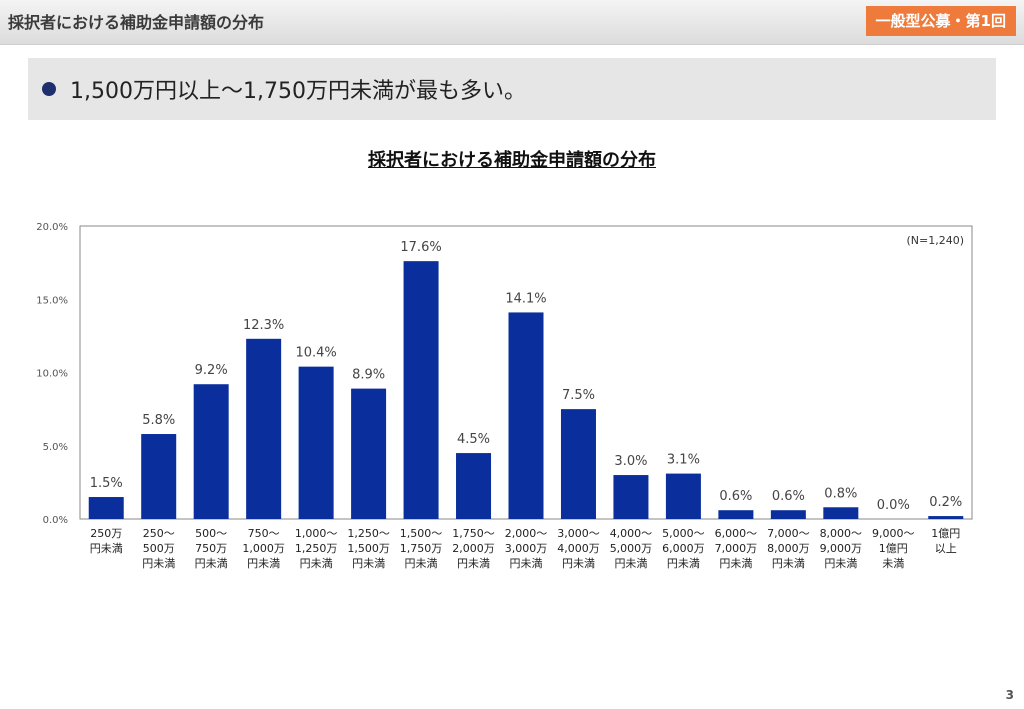 The image size is (1024, 709). I want to click on data-label: 4.5%, so click(473, 439).